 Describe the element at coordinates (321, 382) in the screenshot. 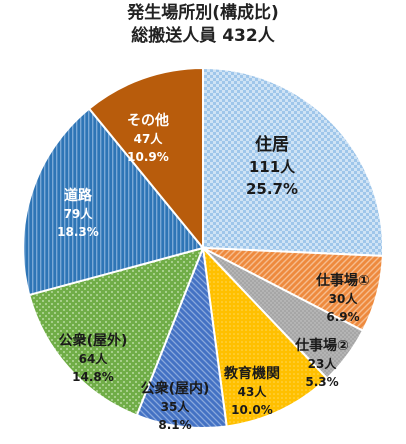

I see `data-label-percent: 5.3%` at that location.